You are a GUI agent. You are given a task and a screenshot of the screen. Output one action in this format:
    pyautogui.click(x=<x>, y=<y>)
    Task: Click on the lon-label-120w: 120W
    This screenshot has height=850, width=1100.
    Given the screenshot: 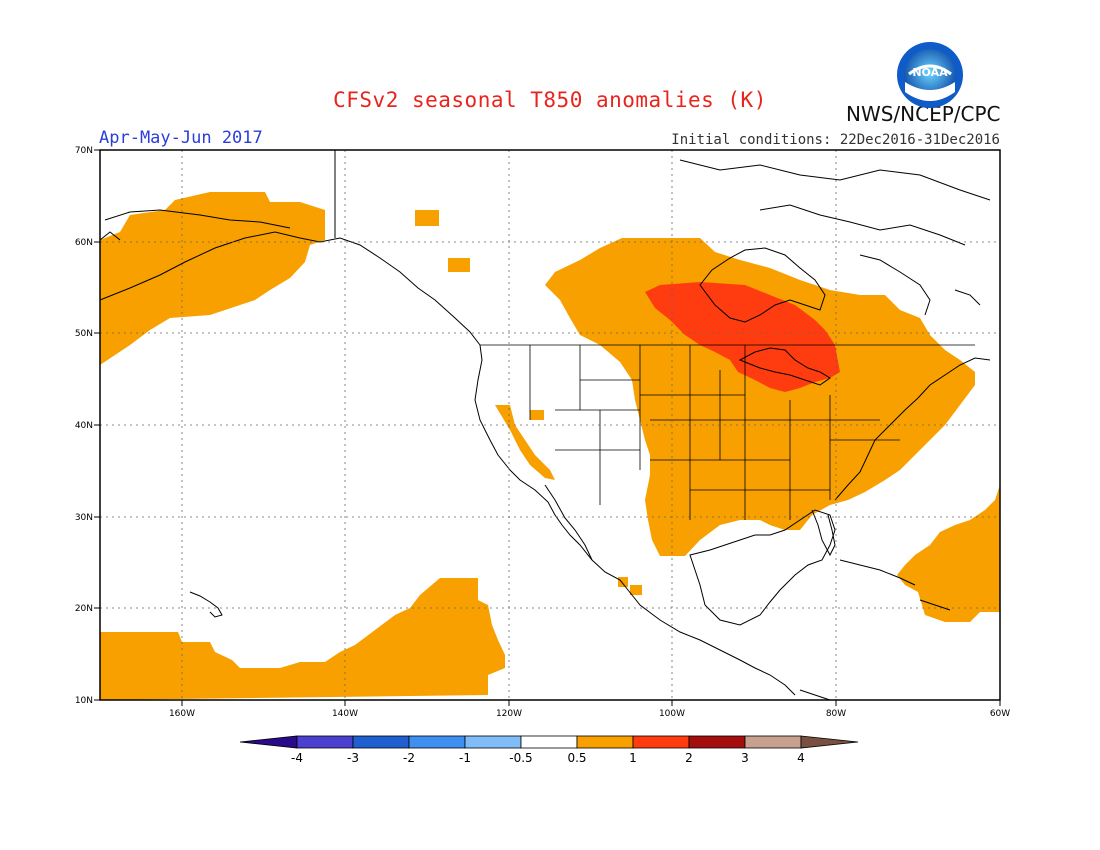 What is the action you would take?
    pyautogui.click(x=509, y=714)
    